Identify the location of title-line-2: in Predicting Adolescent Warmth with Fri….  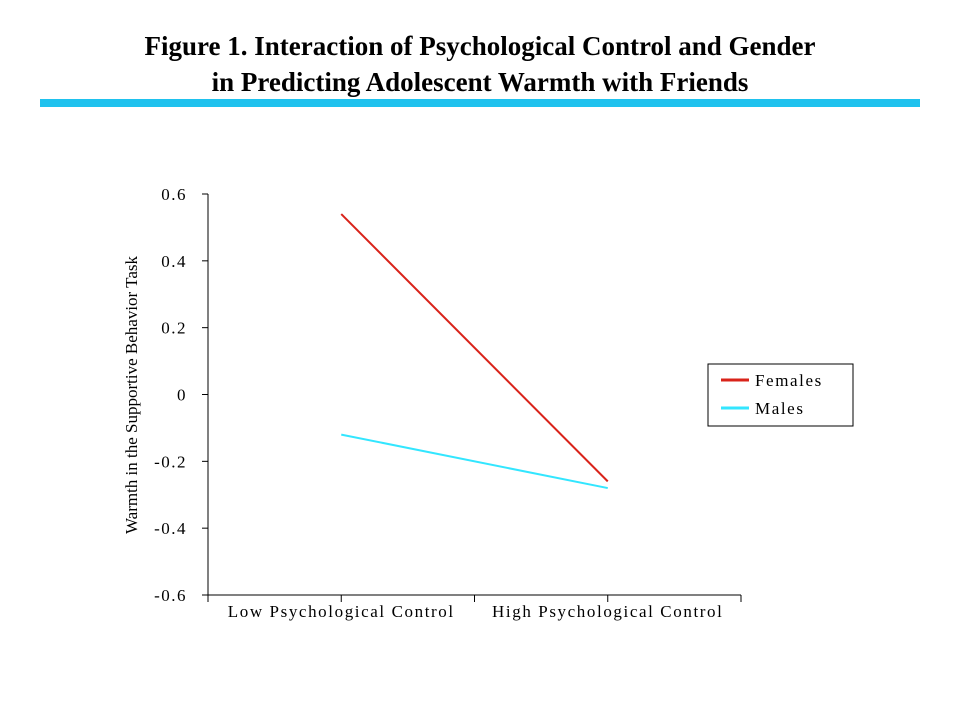
(480, 82).